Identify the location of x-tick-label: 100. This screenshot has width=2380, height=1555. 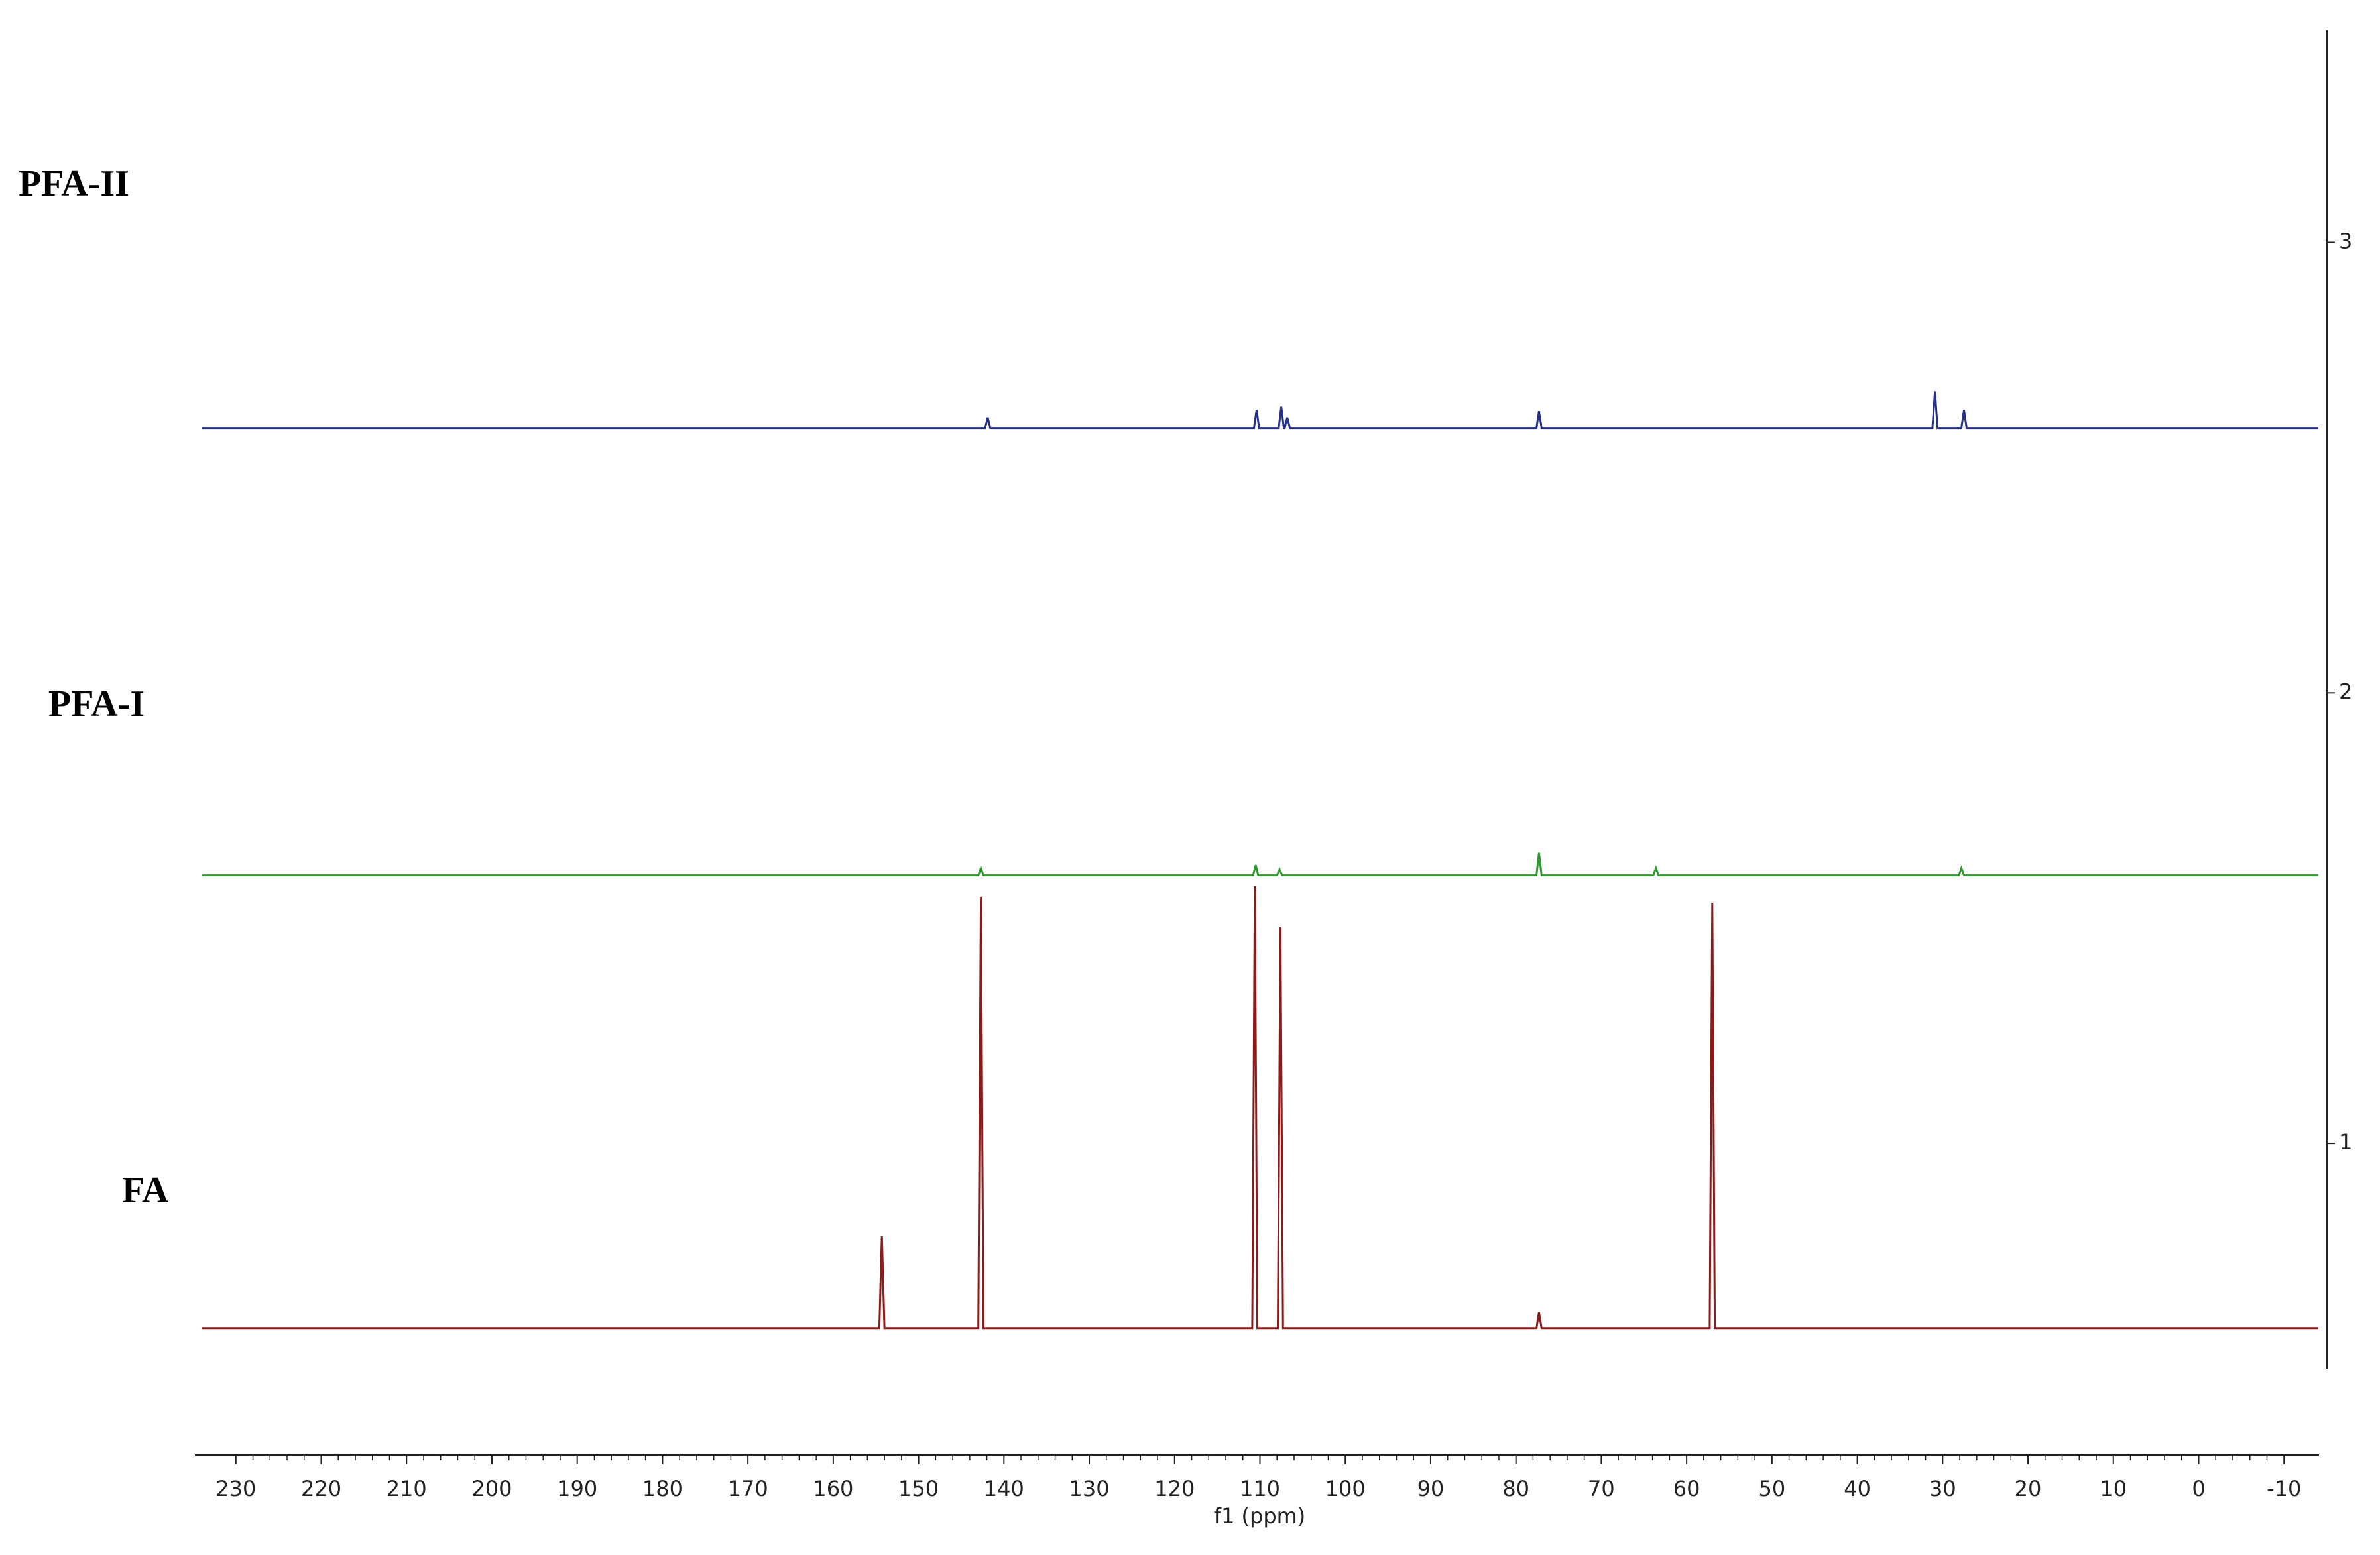
(1345, 1488).